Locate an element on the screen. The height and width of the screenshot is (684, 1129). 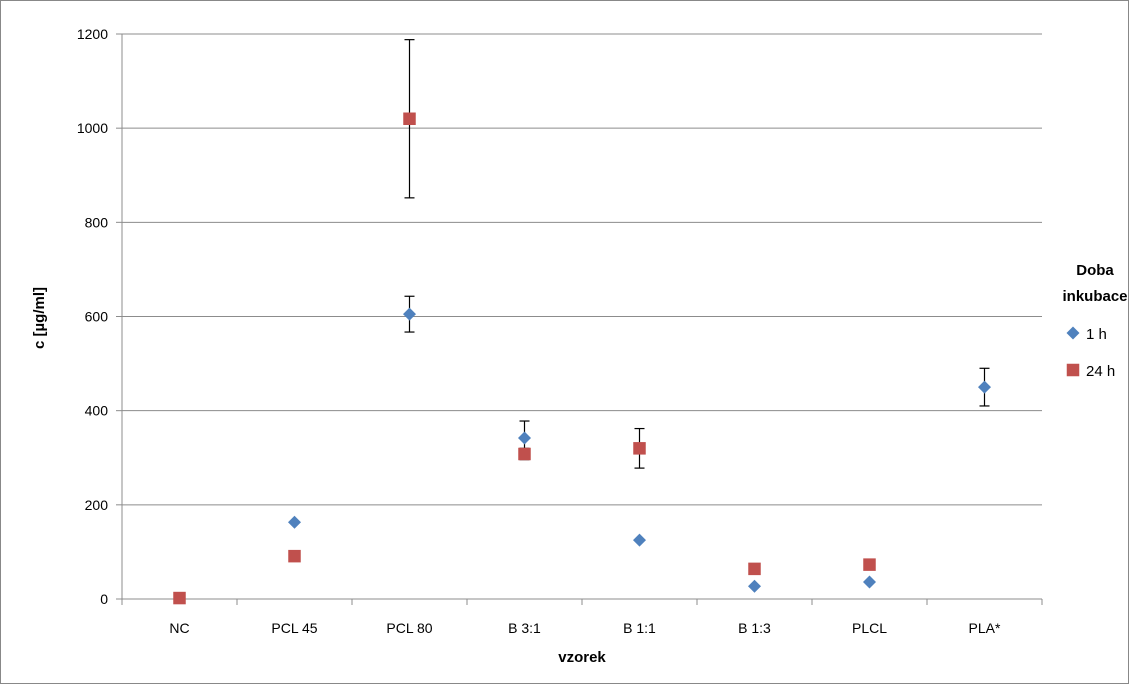
y-tick-label: 200 is located at coordinates (97, 505).